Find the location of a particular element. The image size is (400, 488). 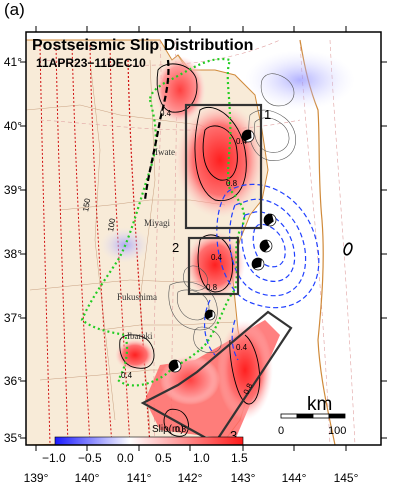

cbar-tick-5: 1.5 is located at coordinates (239, 458).